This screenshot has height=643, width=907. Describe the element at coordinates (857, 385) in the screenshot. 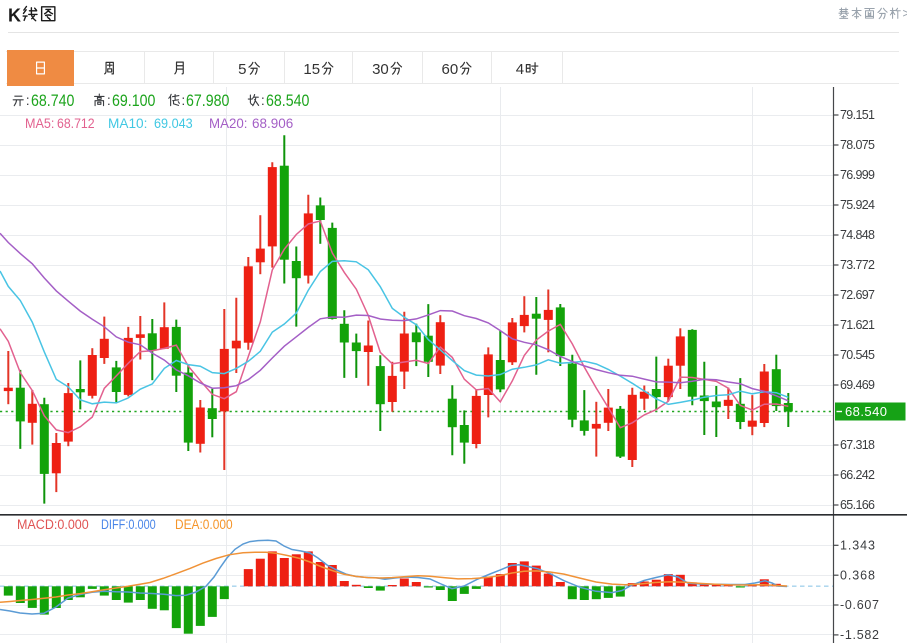

I see `svg-text: 69.469` at that location.